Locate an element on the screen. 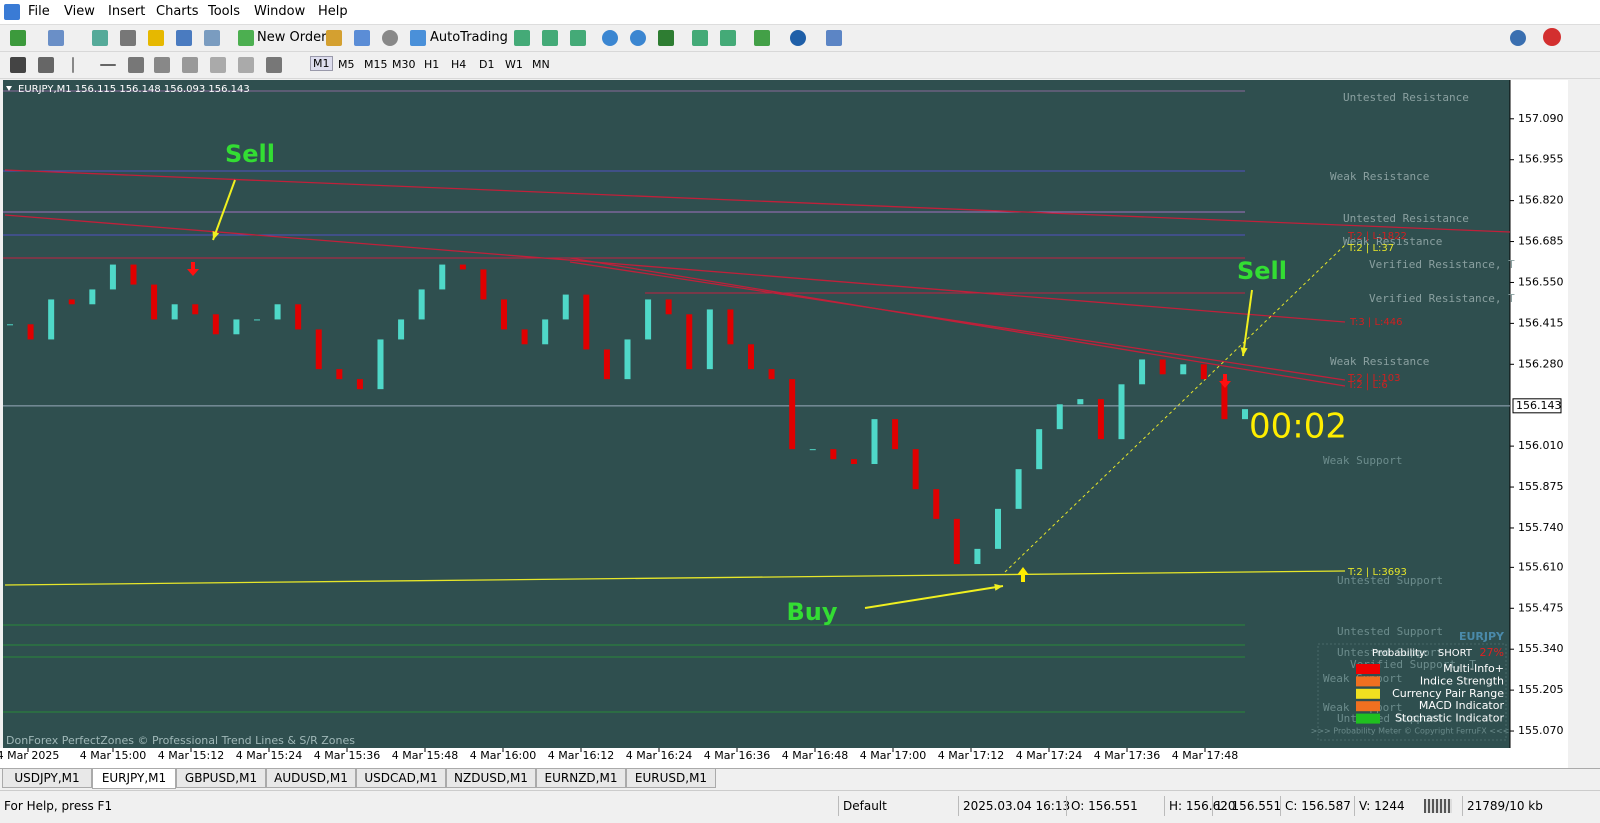 The image size is (1600, 823). panel-item: Currency Pair Range is located at coordinates (1448, 693).